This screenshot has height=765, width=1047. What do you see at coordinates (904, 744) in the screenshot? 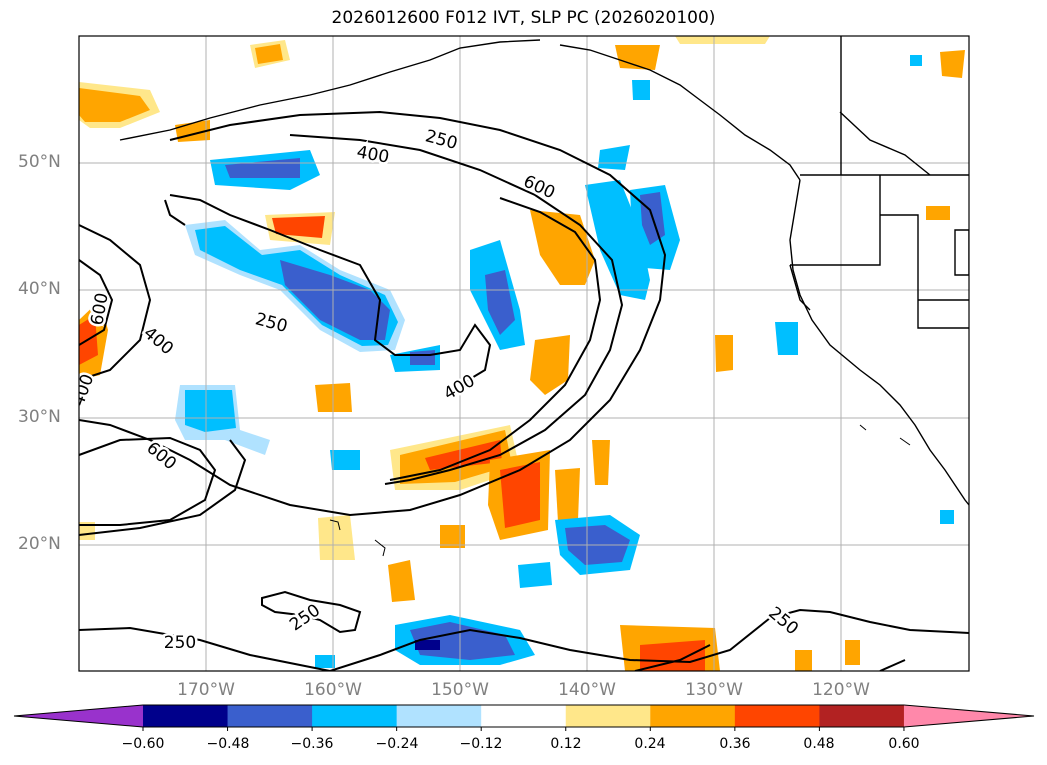
I see `colorbar-tick-label: 0.60` at bounding box center [904, 744].